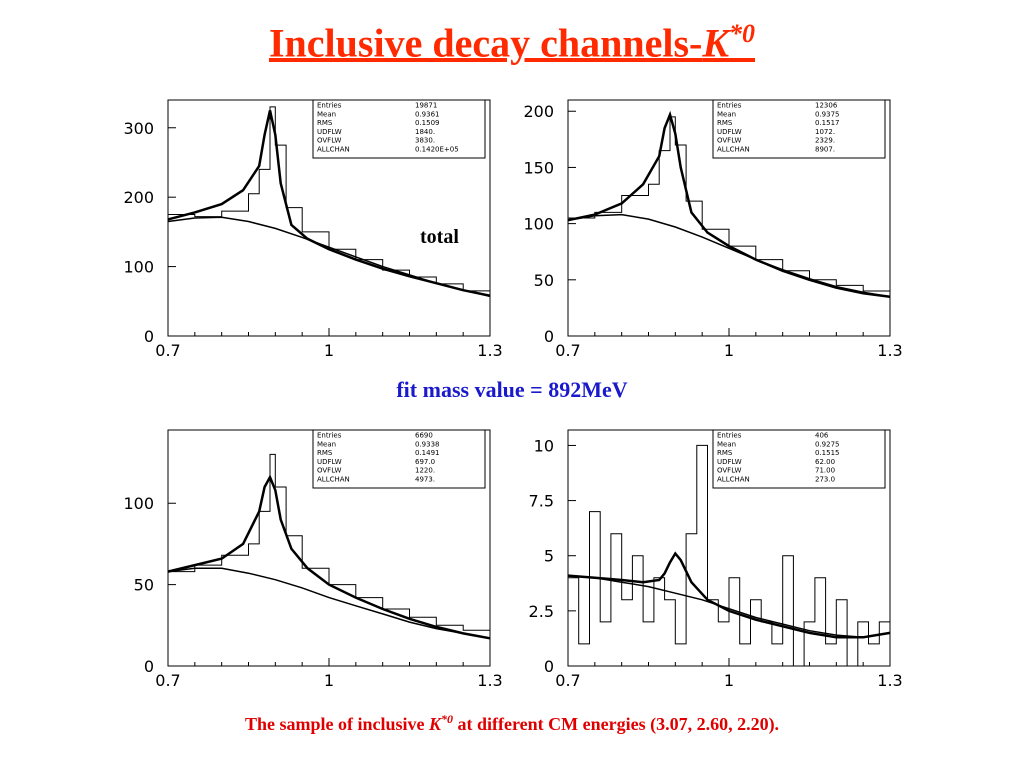  What do you see at coordinates (427, 444) in the screenshot?
I see `stats-value: 0.9338` at bounding box center [427, 444].